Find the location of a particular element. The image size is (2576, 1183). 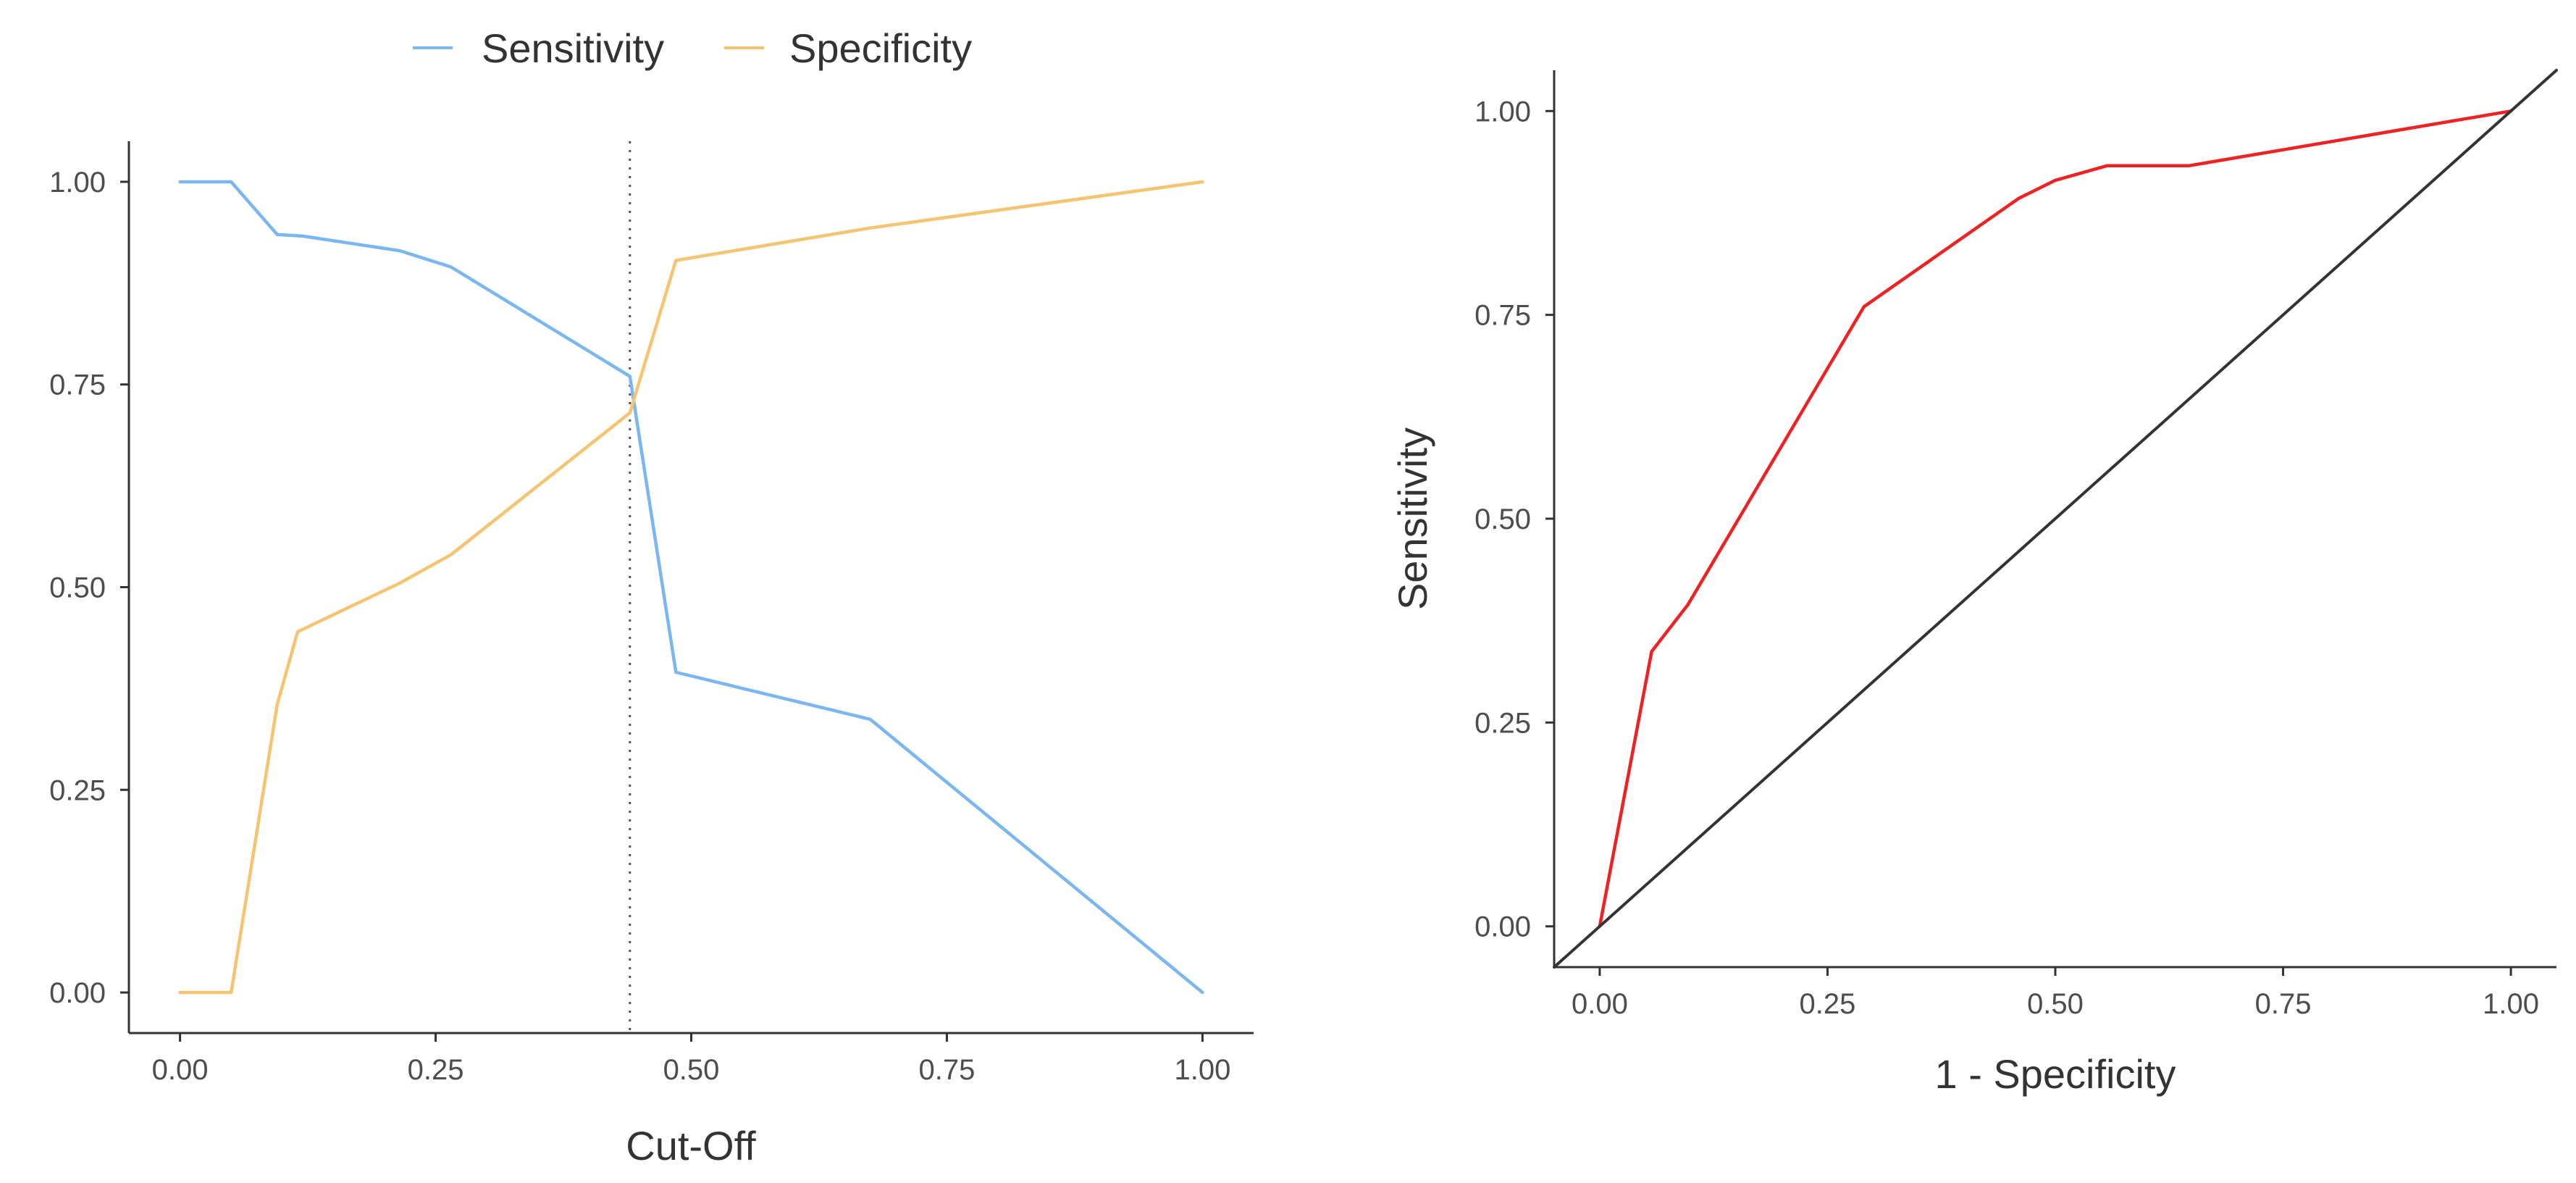

cutoff-chart-y-tick-label: 0.00 is located at coordinates (77, 993).